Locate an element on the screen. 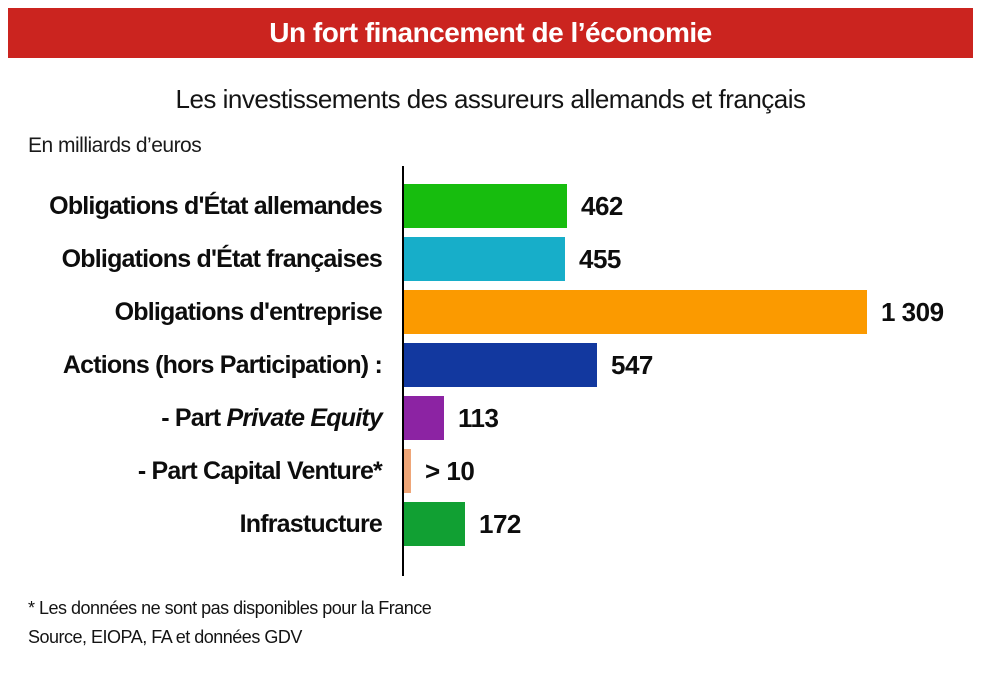  bar-zone: 462 is located at coordinates (513, 206).